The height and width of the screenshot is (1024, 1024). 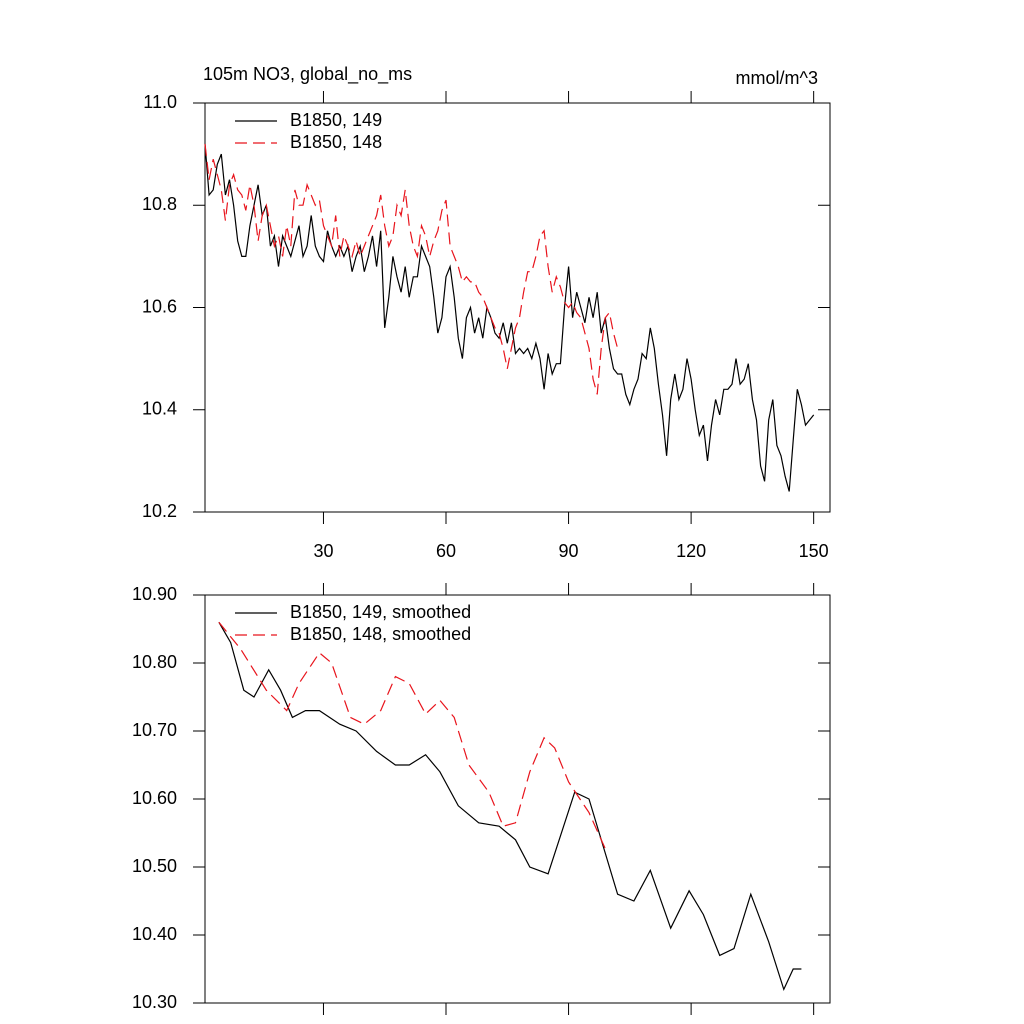 I want to click on y-tick-label: 10.60, so click(x=154, y=798).